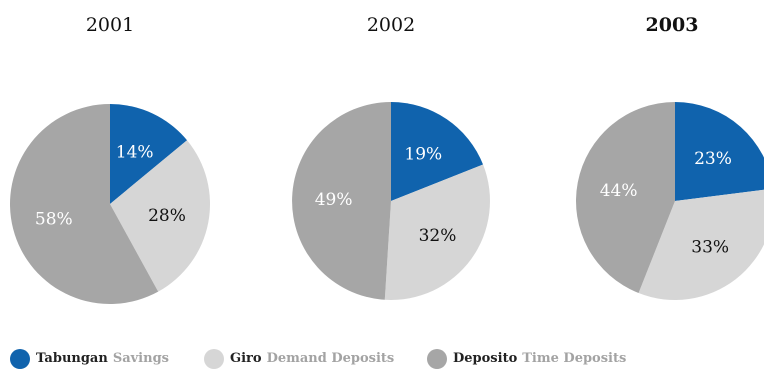  What do you see at coordinates (72, 358) in the screenshot?
I see `legend-label-savings-id: Tabungan` at bounding box center [72, 358].